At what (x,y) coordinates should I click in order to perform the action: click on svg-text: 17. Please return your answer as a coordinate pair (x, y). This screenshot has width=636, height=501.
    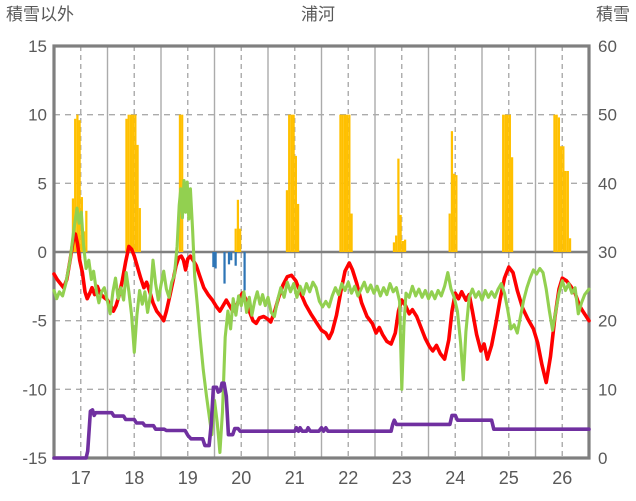
    Looking at the image, I should click on (81, 478).